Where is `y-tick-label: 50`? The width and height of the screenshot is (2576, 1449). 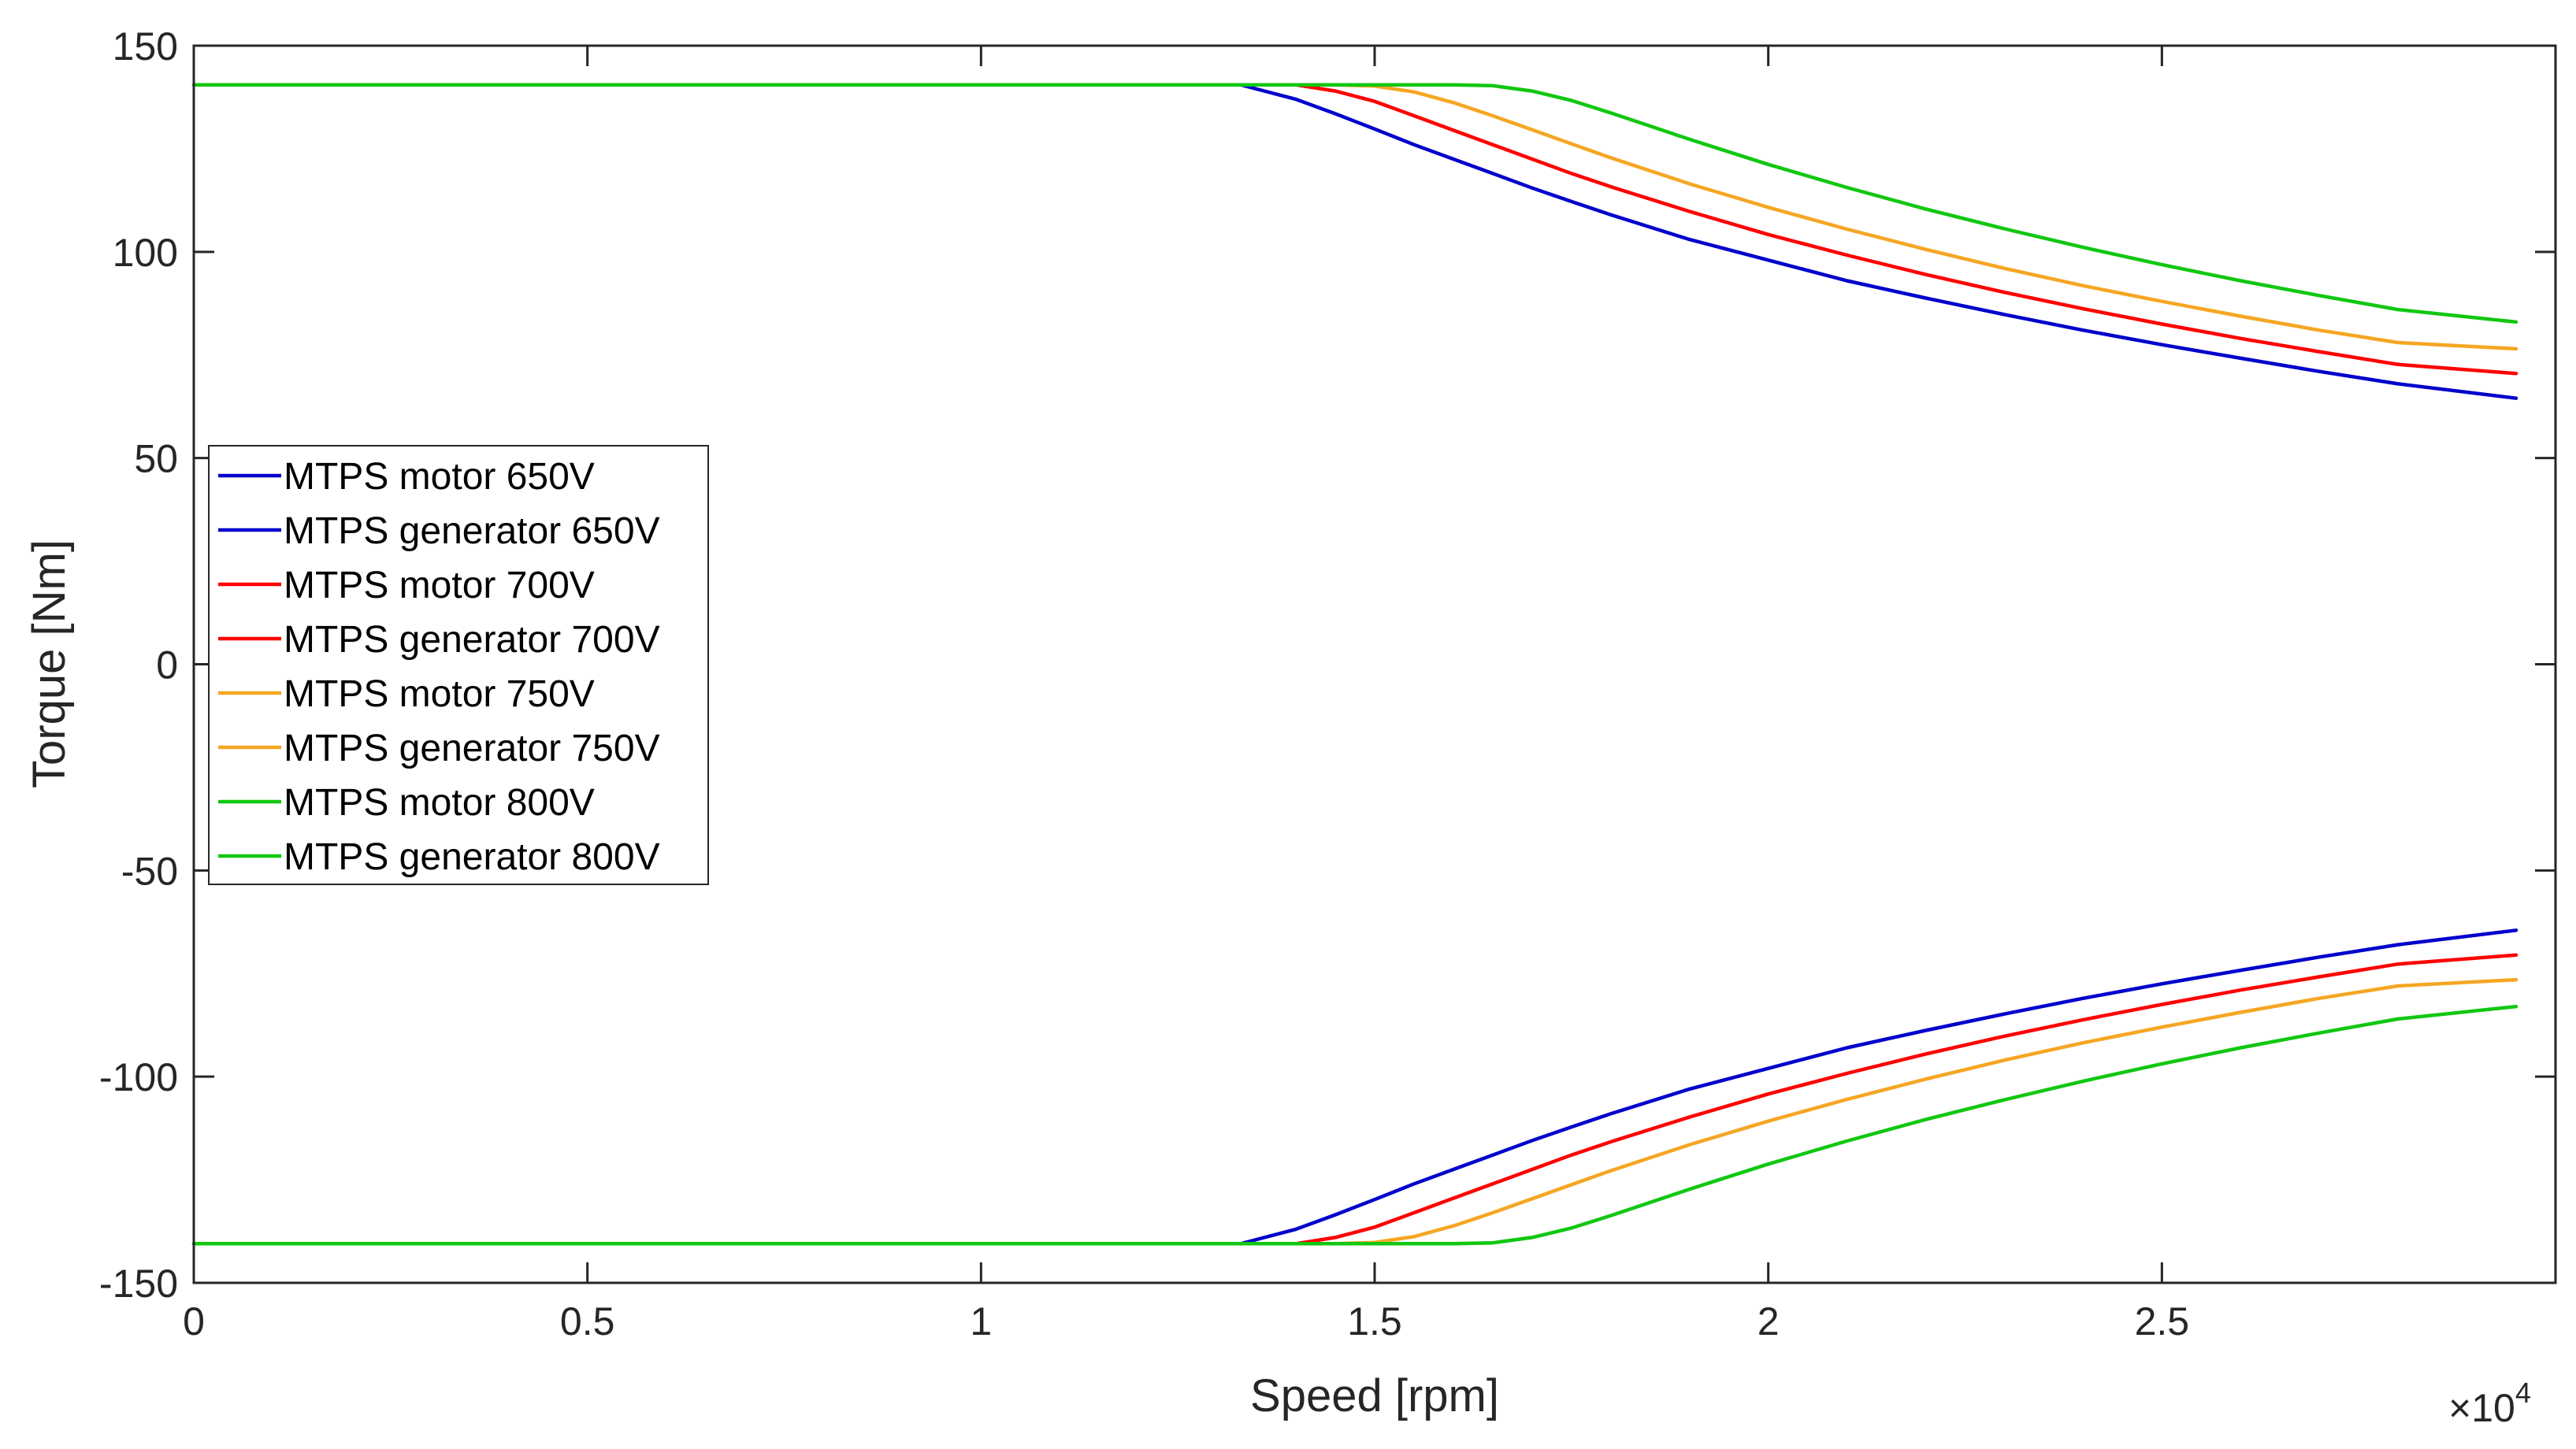
y-tick-label: 50 is located at coordinates (156, 459).